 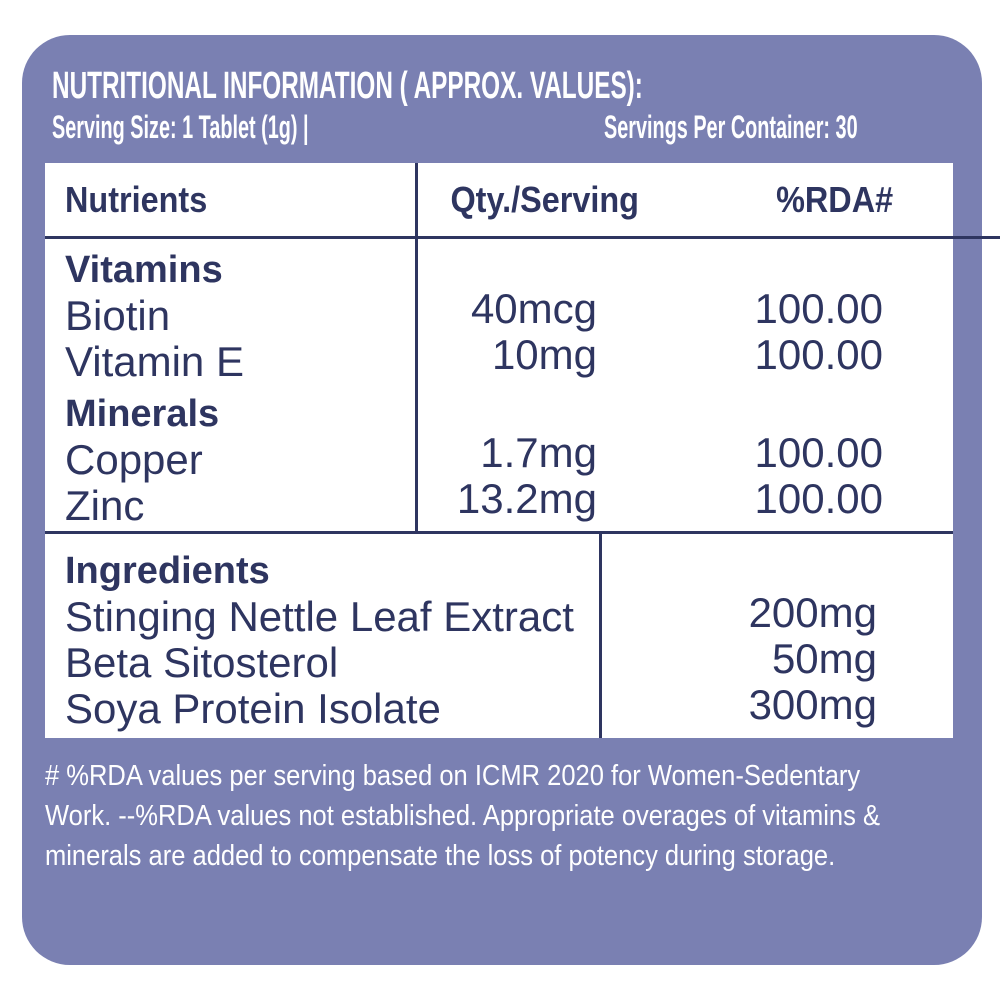 I want to click on servings-per-container: Servings Per Container: 30, so click(x=802, y=127).